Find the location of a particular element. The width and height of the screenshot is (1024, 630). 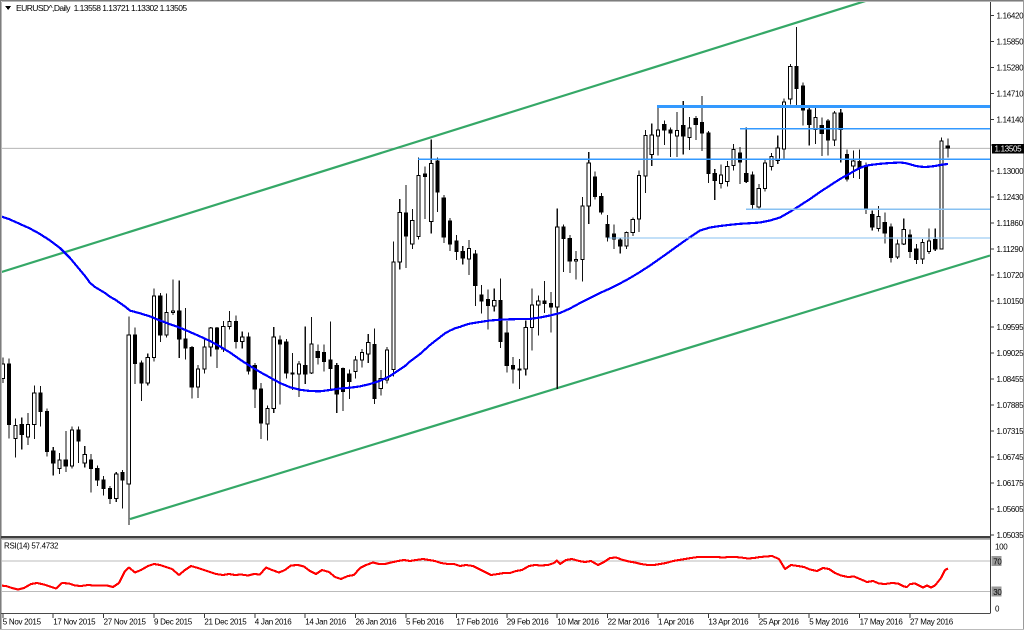

svg-text: 27 Nov 2015 is located at coordinates (125, 621).